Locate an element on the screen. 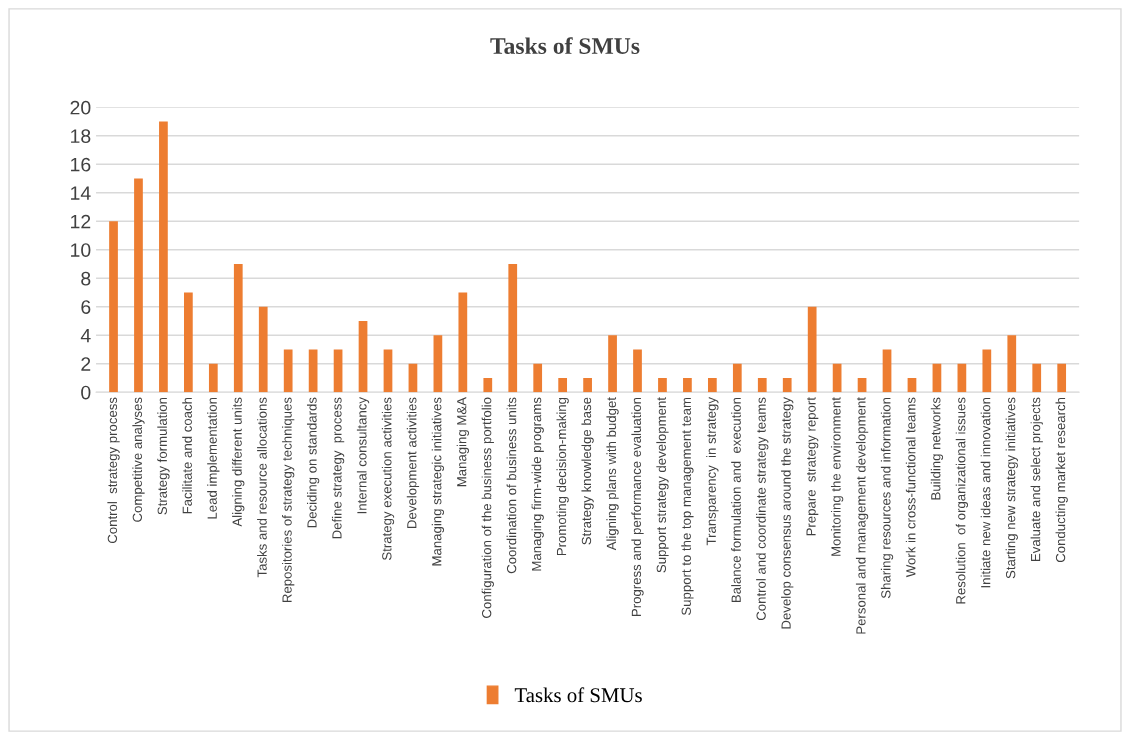  x-tick-label: Balance formulation and execution is located at coordinates (736, 500).